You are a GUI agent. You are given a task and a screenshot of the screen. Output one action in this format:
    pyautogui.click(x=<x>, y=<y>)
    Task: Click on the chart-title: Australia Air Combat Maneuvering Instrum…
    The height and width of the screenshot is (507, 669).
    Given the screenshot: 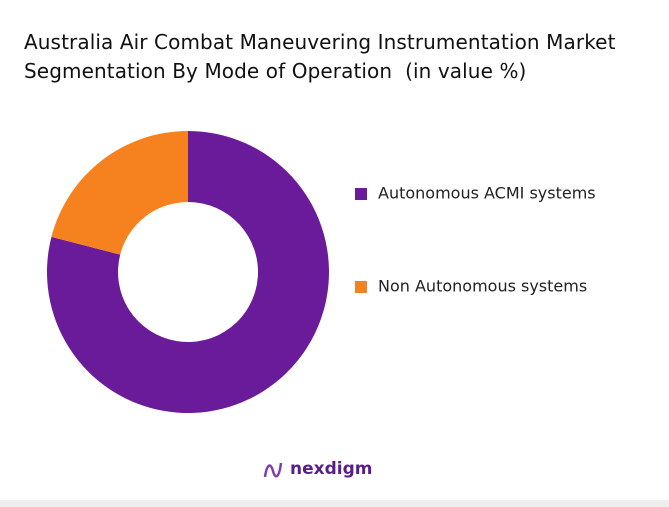 What is the action you would take?
    pyautogui.click(x=323, y=56)
    